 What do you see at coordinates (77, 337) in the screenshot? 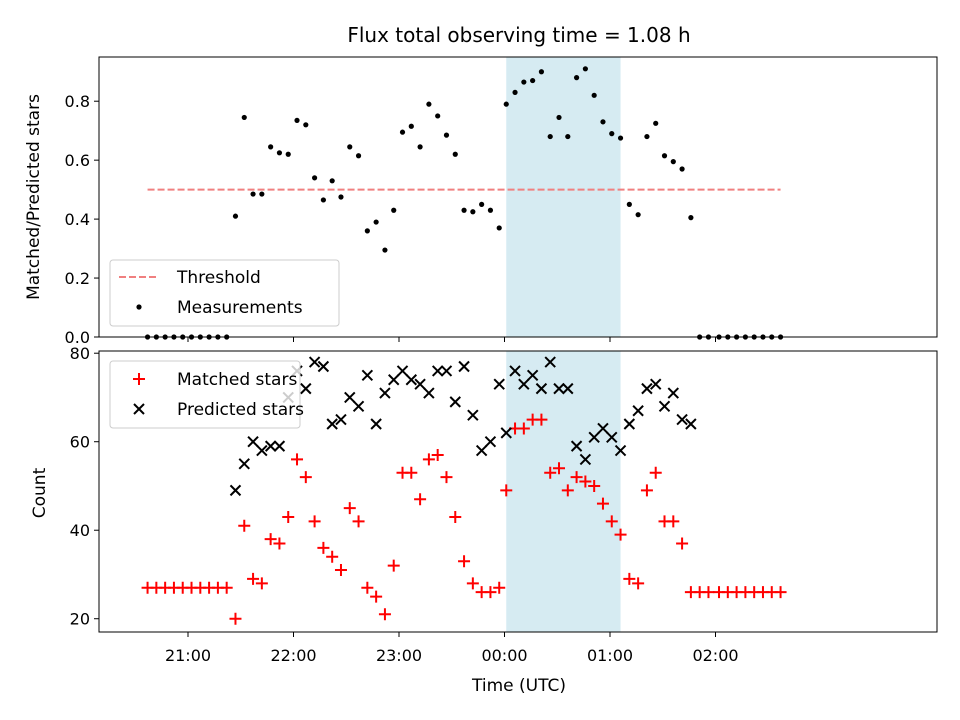
I see `y-tick-label: 0.0` at bounding box center [77, 337].